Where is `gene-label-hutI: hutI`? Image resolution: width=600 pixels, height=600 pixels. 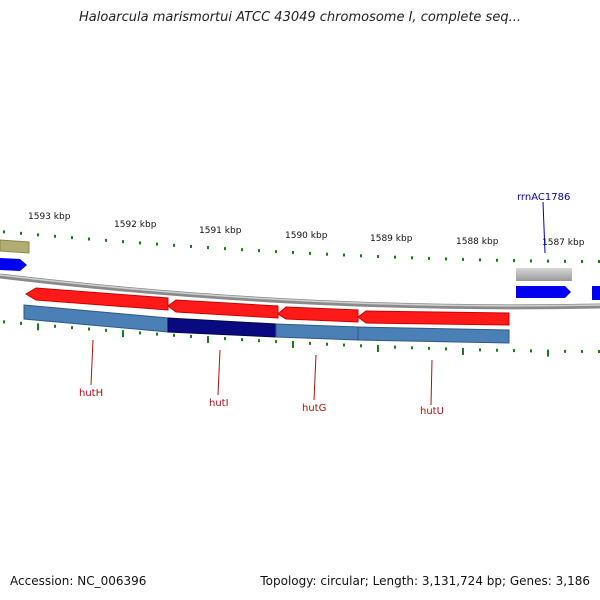
gene-label-hutI: hutI is located at coordinates (219, 403).